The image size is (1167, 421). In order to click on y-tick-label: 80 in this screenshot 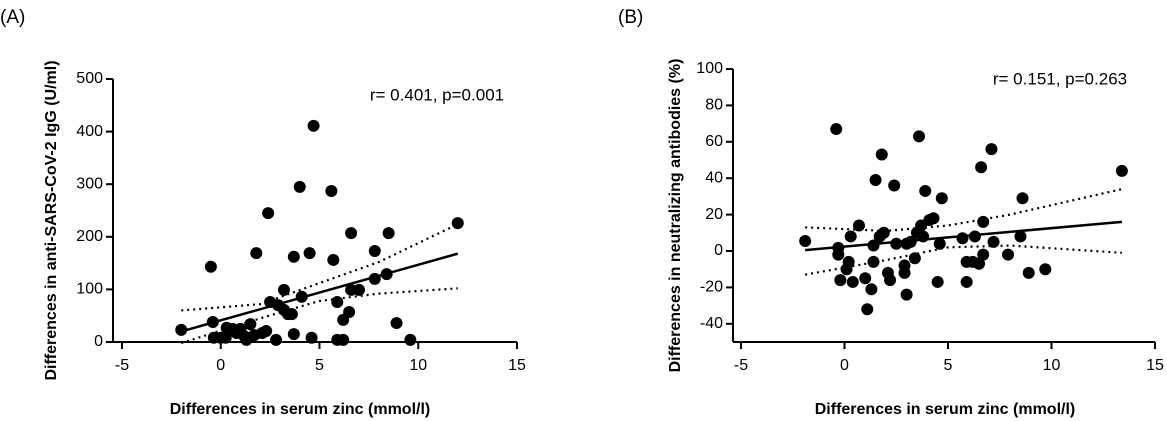, I will do `click(714, 105)`.